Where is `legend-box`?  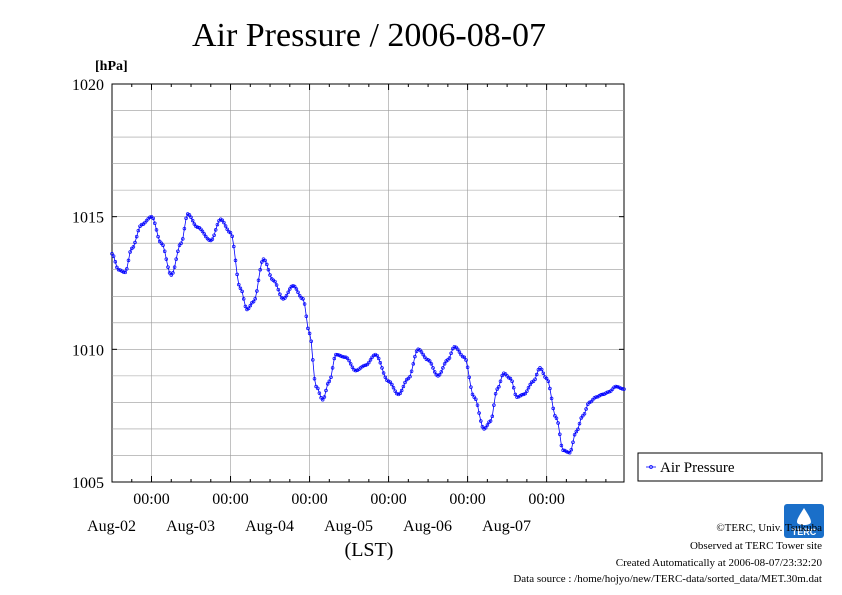 legend-box is located at coordinates (730, 467).